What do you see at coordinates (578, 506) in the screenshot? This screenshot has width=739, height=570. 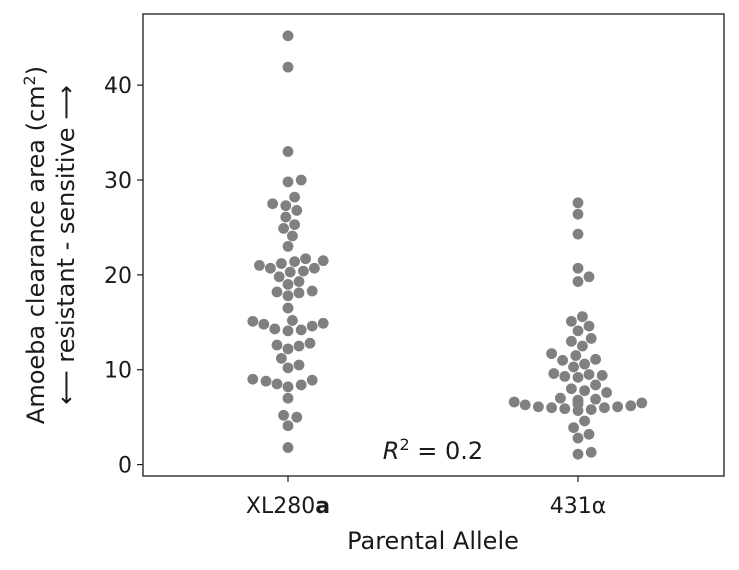 I see `x-tick-label: 431α` at bounding box center [578, 506].